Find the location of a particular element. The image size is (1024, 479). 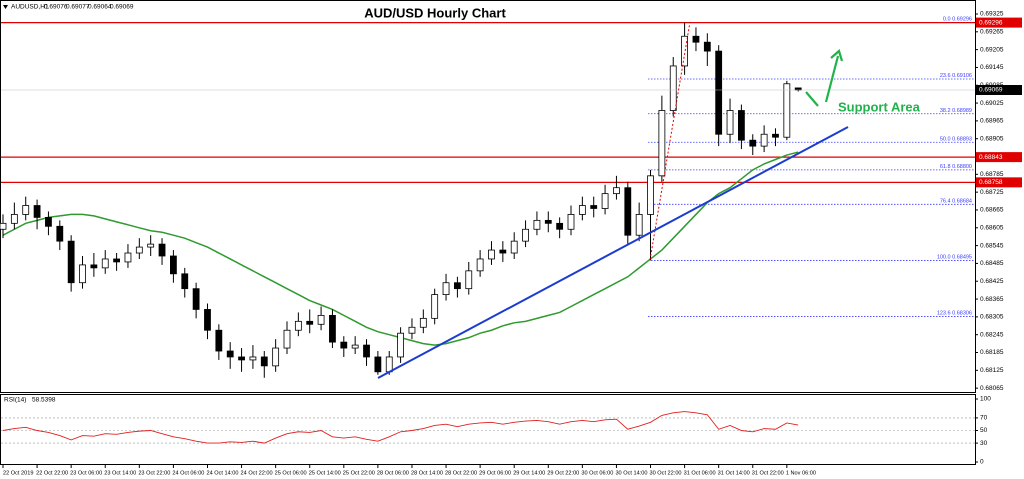

x-tick-label: 24 Oct 22:00 is located at coordinates (257, 473).